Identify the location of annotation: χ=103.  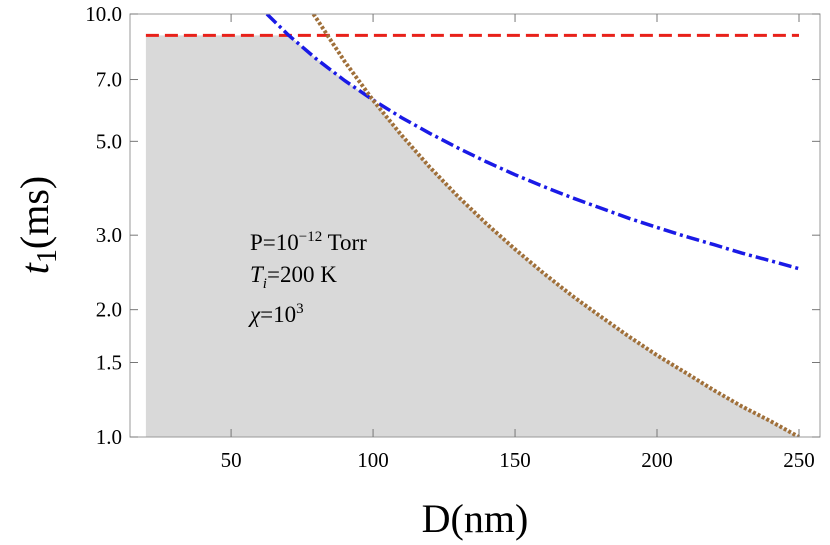
(276, 314).